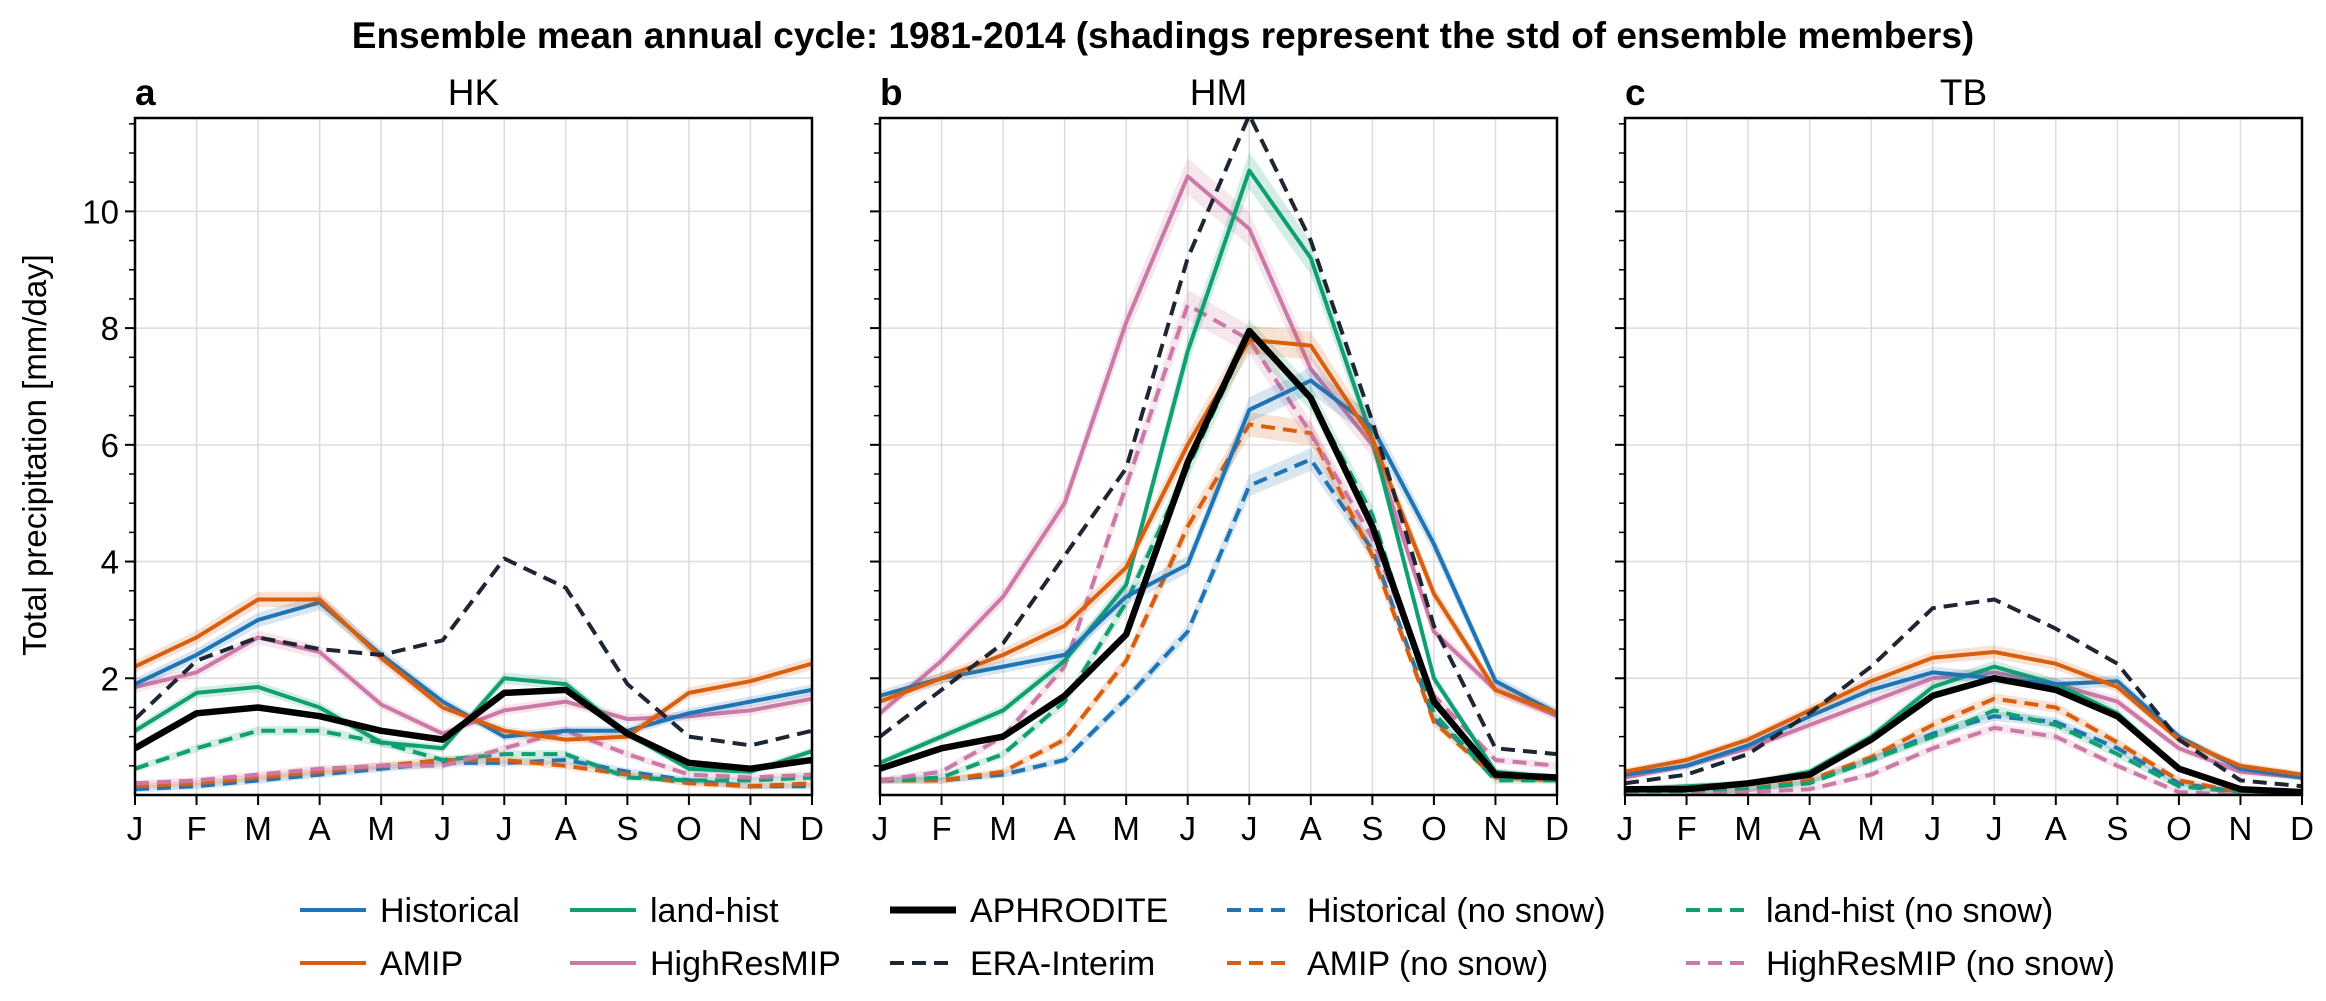  What do you see at coordinates (1069, 911) in the screenshot?
I see `legend-label: APHRODITE` at bounding box center [1069, 911].